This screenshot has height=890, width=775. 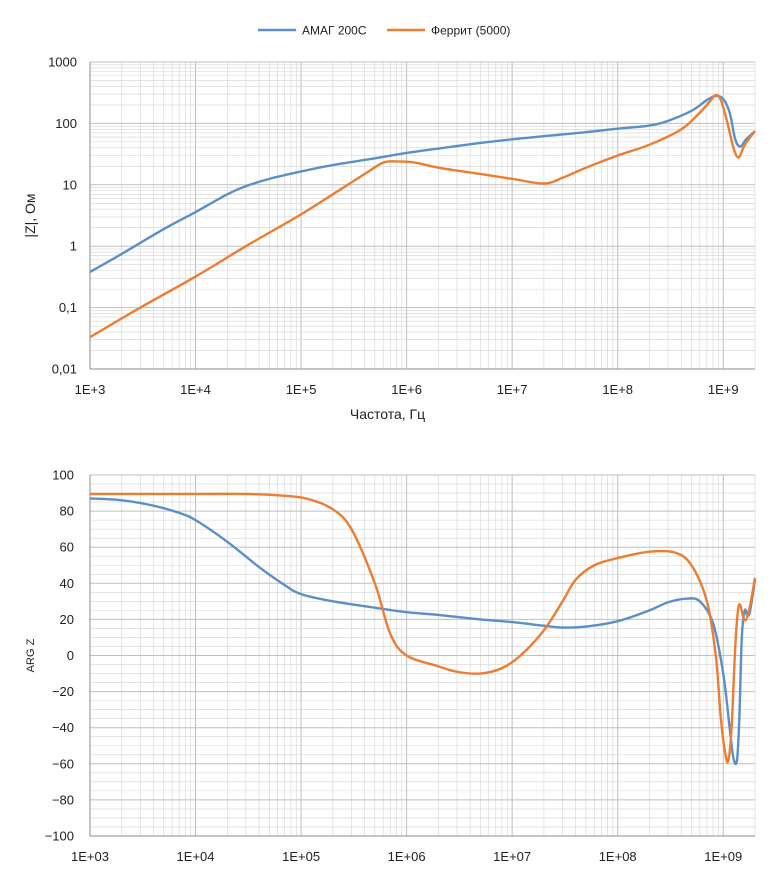 What do you see at coordinates (59, 836) in the screenshot?
I see `chart2-y-tick-label: −100` at bounding box center [59, 836].